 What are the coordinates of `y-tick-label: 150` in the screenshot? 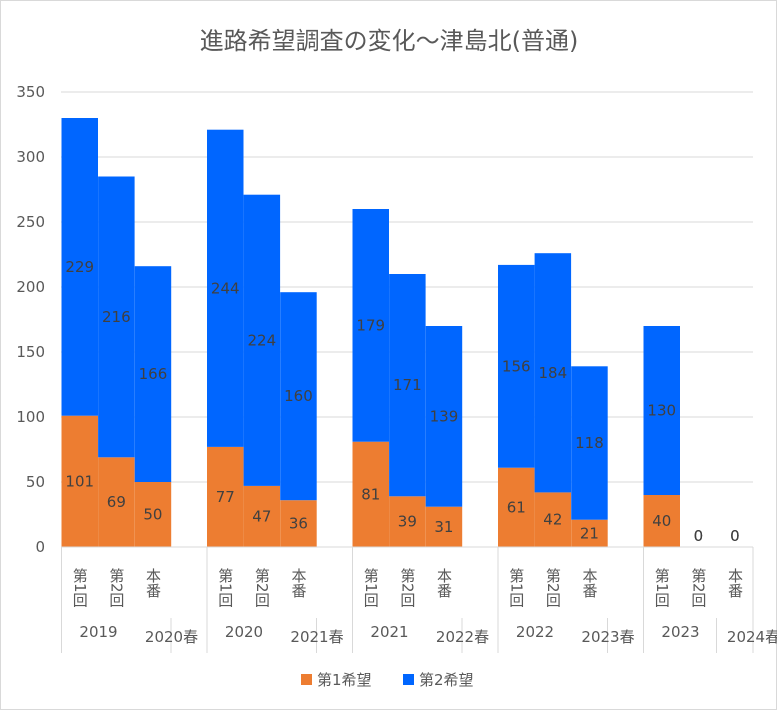 It's located at (30, 352).